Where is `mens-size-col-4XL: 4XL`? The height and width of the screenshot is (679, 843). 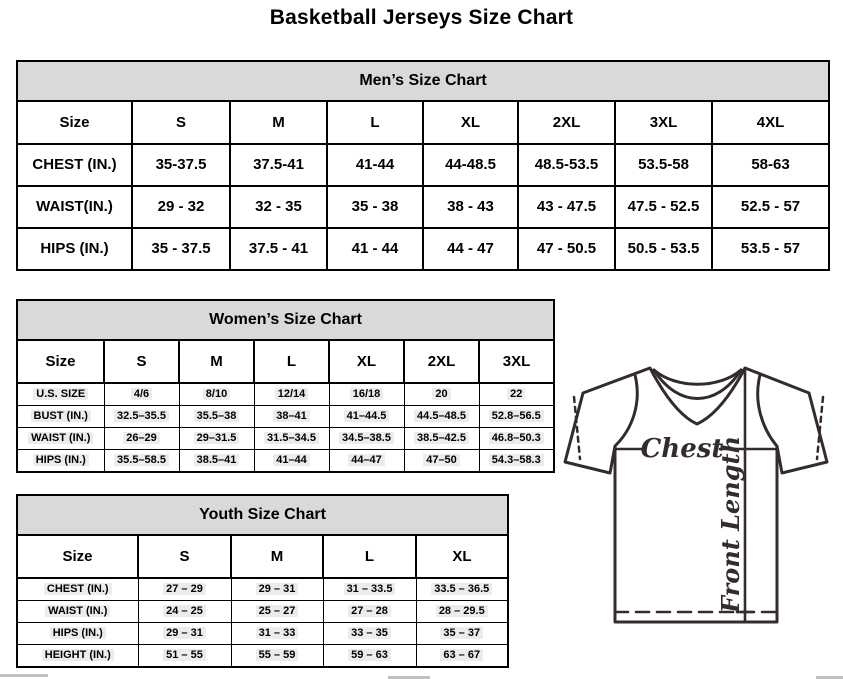 mens-size-col-4XL: 4XL is located at coordinates (770, 122).